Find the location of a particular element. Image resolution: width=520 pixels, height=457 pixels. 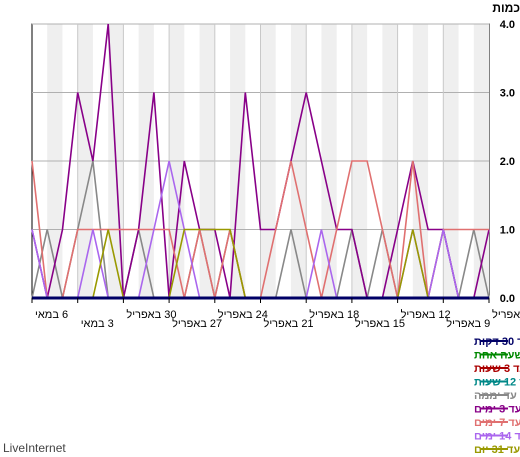

legend-label: מ 3 עד 12 שעות is located at coordinates (497, 383).